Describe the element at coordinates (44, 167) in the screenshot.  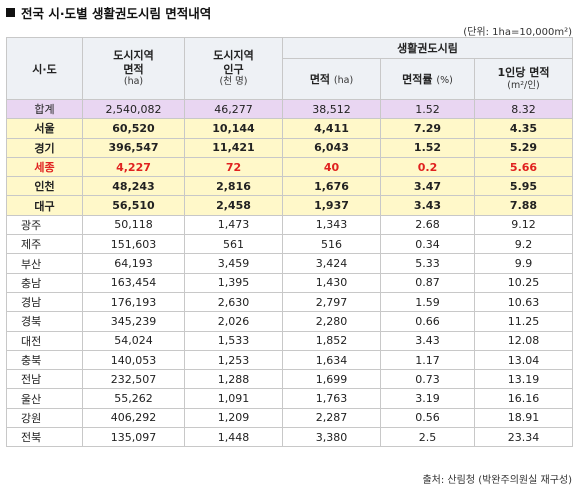
I see `cell-region: 세종` at that location.